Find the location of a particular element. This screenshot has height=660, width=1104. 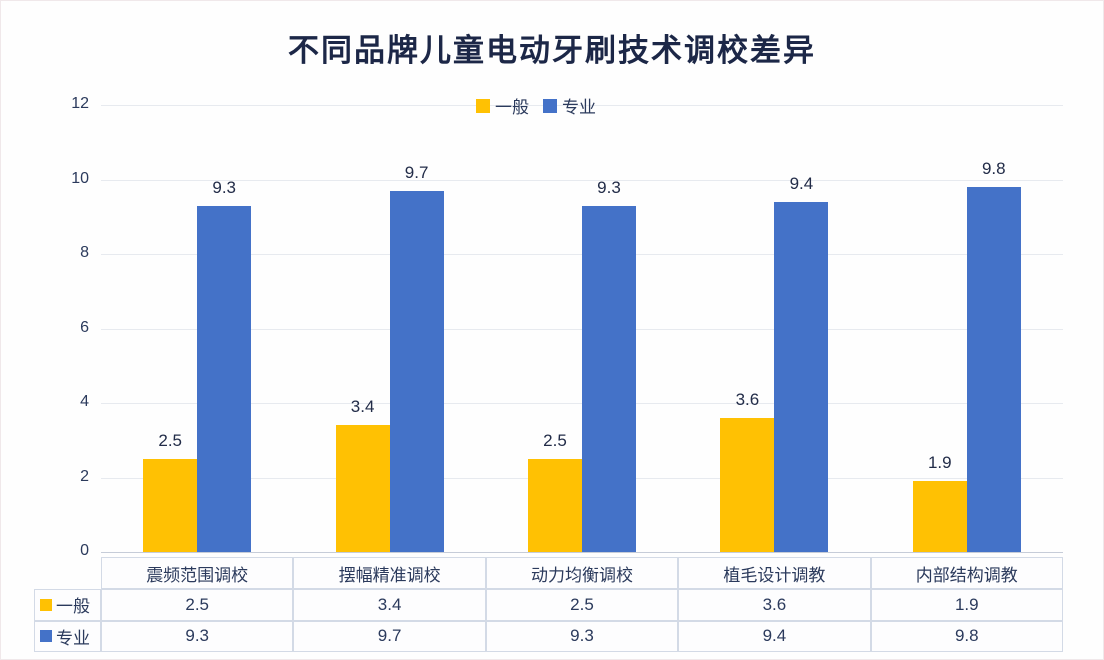

table-key-label: 一般 is located at coordinates (73, 607).